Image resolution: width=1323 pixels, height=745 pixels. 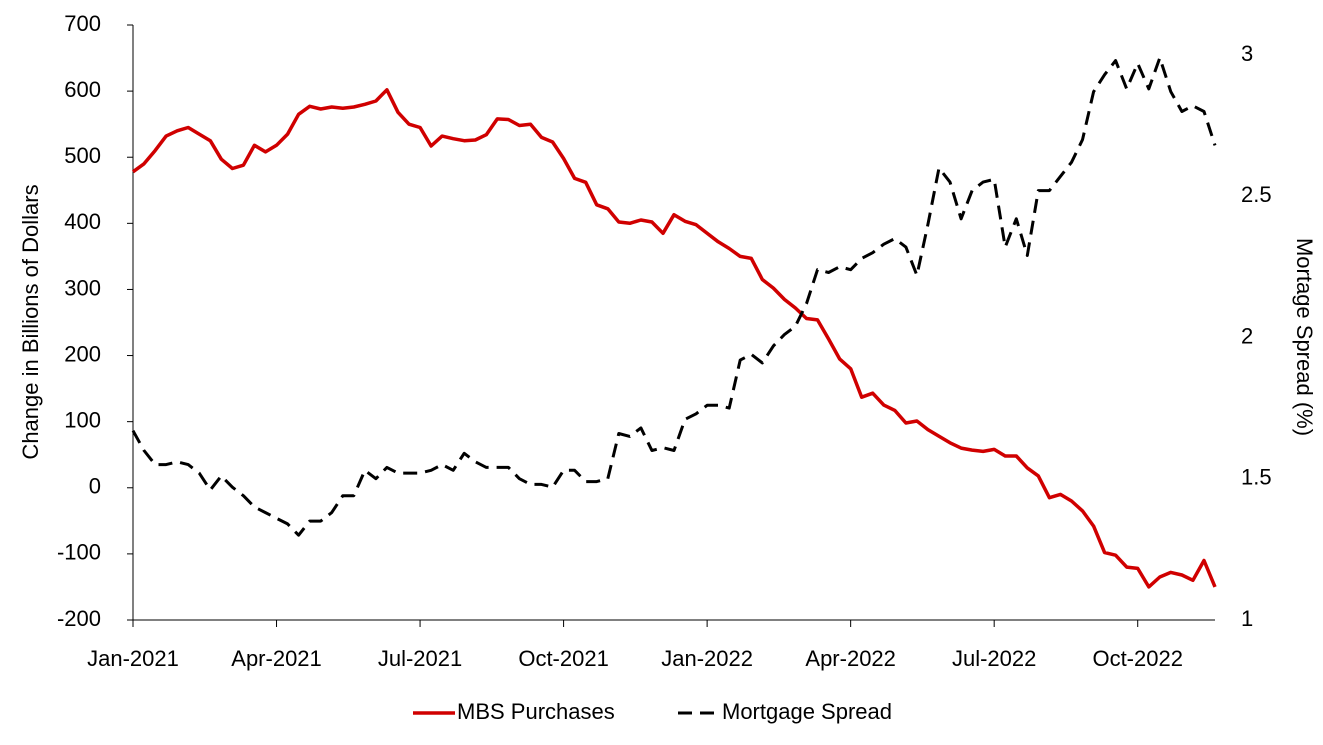 What do you see at coordinates (1137, 658) in the screenshot?
I see `x-tick-label: Oct-2022` at bounding box center [1137, 658].